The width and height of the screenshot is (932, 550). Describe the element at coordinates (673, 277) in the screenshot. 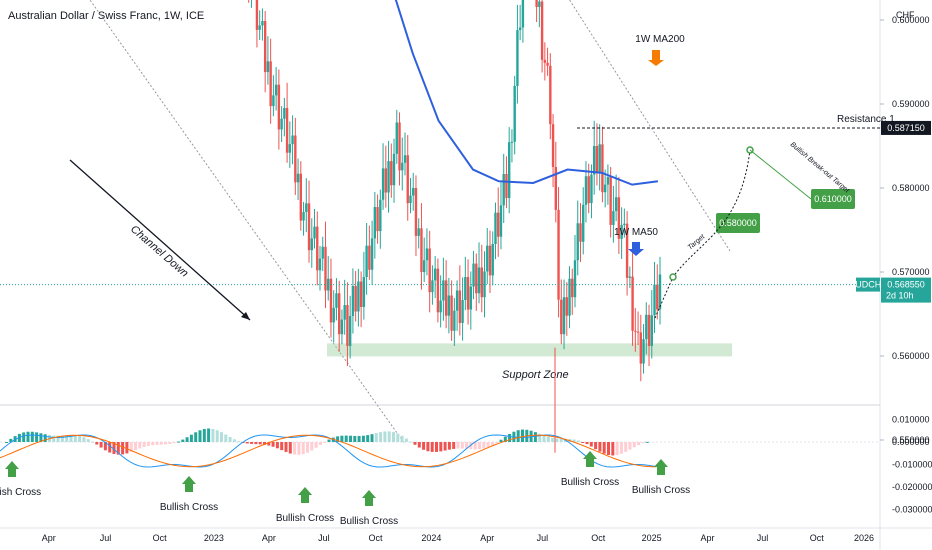

I see `target-node` at that location.